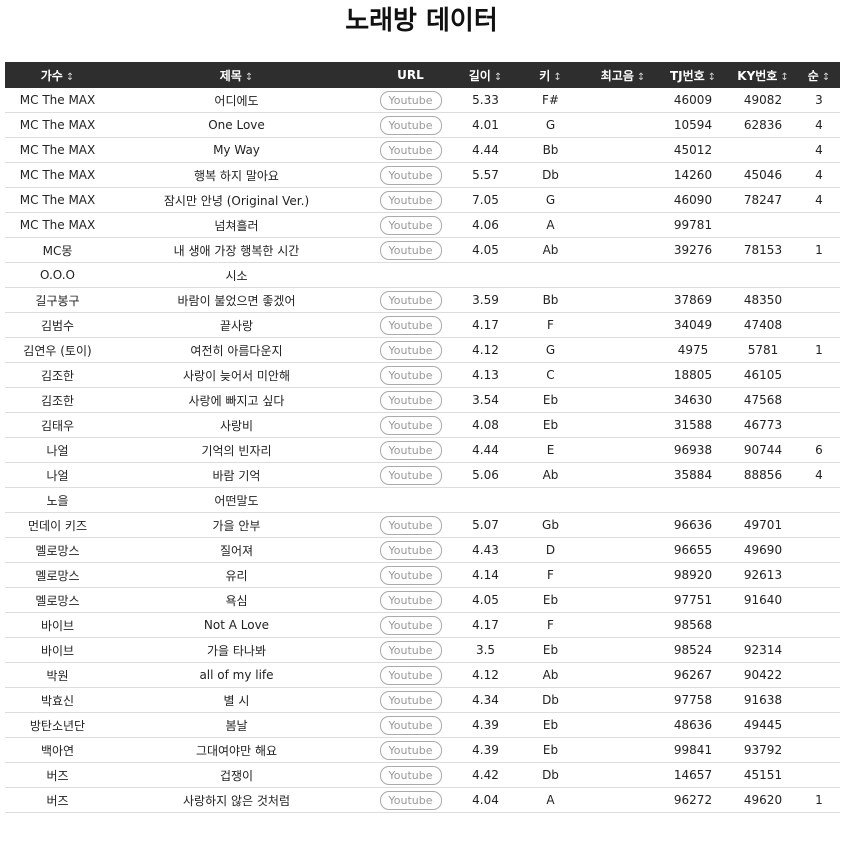 The width and height of the screenshot is (843, 842). What do you see at coordinates (687, 75) in the screenshot?
I see `header-label: TJ번호` at bounding box center [687, 75].